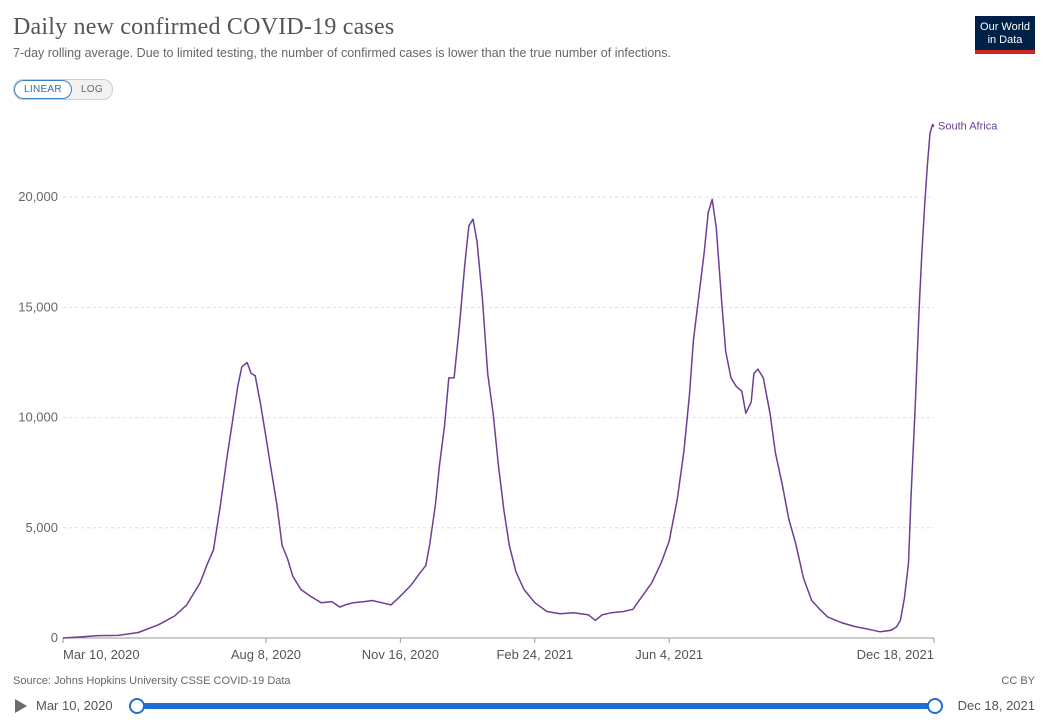 This screenshot has width=1047, height=723. Describe the element at coordinates (91, 89) in the screenshot. I see `log-scale-button: LOG` at that location.